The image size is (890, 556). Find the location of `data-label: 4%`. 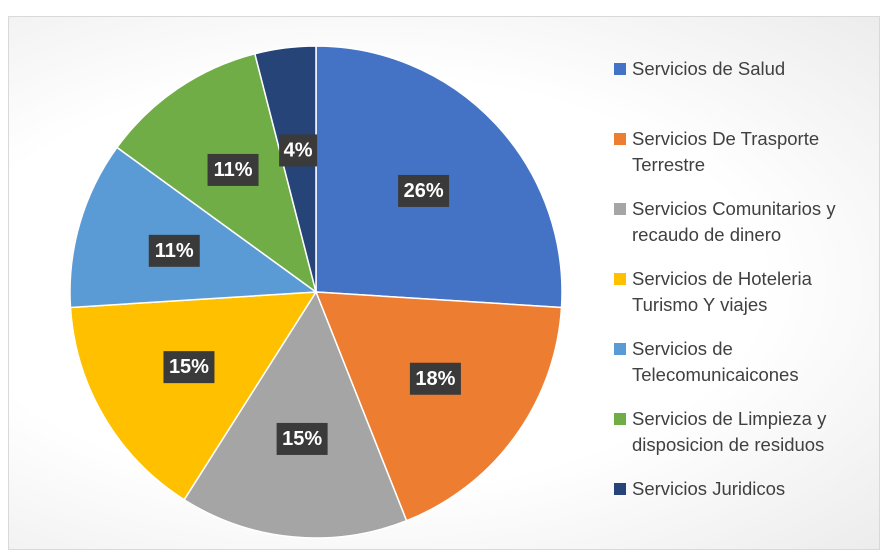

data-label: 4% is located at coordinates (298, 150).